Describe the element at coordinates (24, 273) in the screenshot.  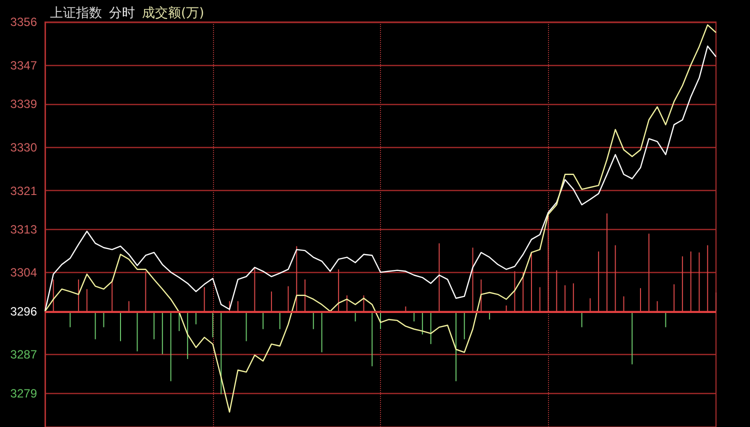
I see `y-tick-label: 3304` at that location.